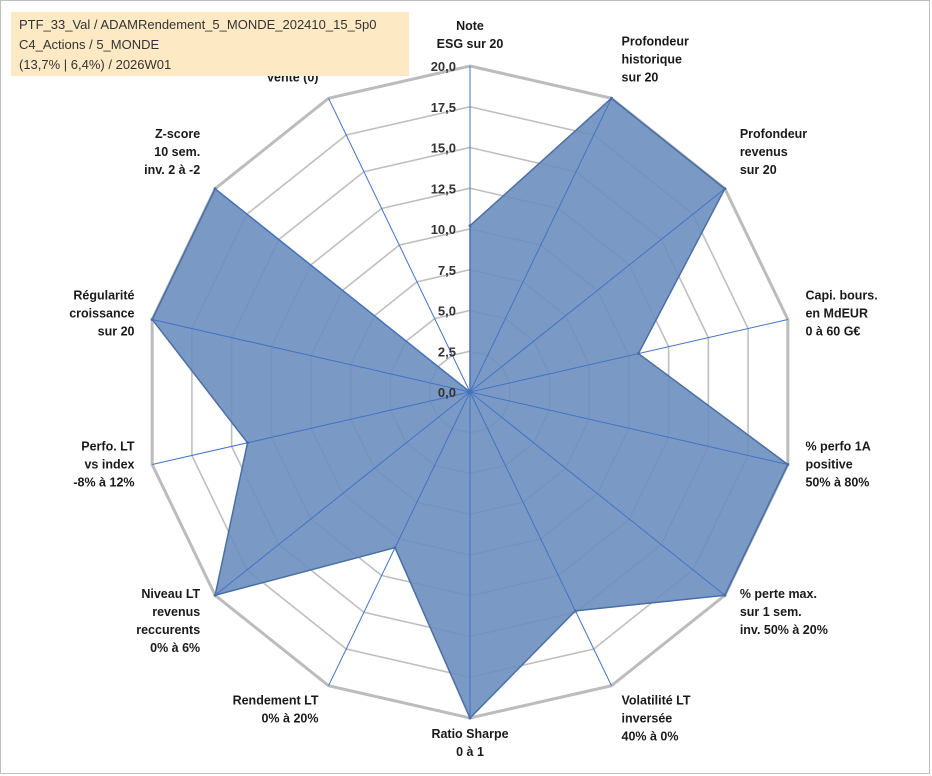  I want to click on axis-label: Niveau LT revenus reccurents 0% à 6%, so click(168, 621).